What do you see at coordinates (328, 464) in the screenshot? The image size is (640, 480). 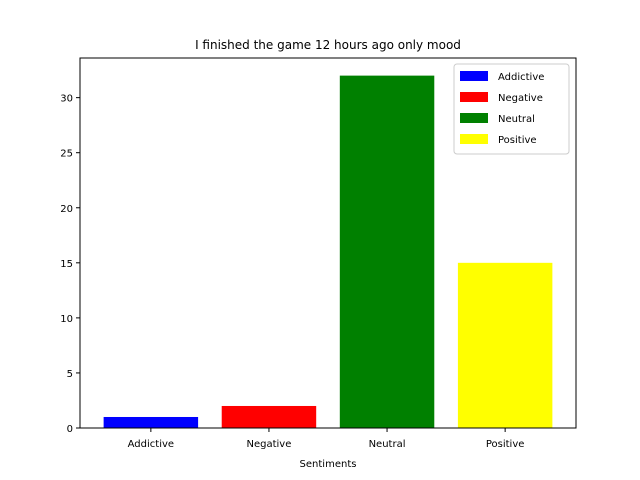 I see `x-axis-label: Sentiments` at bounding box center [328, 464].